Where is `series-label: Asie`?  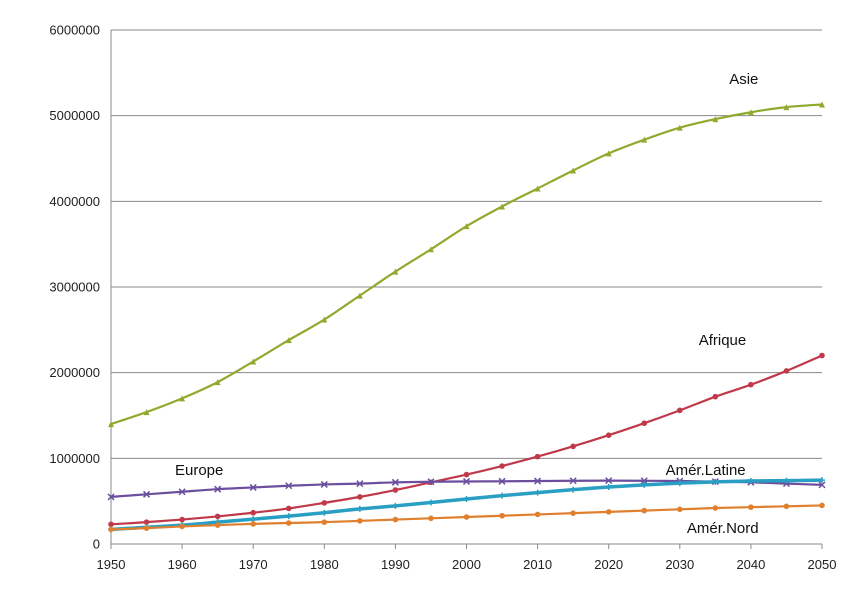
series-label: Asie is located at coordinates (743, 79).